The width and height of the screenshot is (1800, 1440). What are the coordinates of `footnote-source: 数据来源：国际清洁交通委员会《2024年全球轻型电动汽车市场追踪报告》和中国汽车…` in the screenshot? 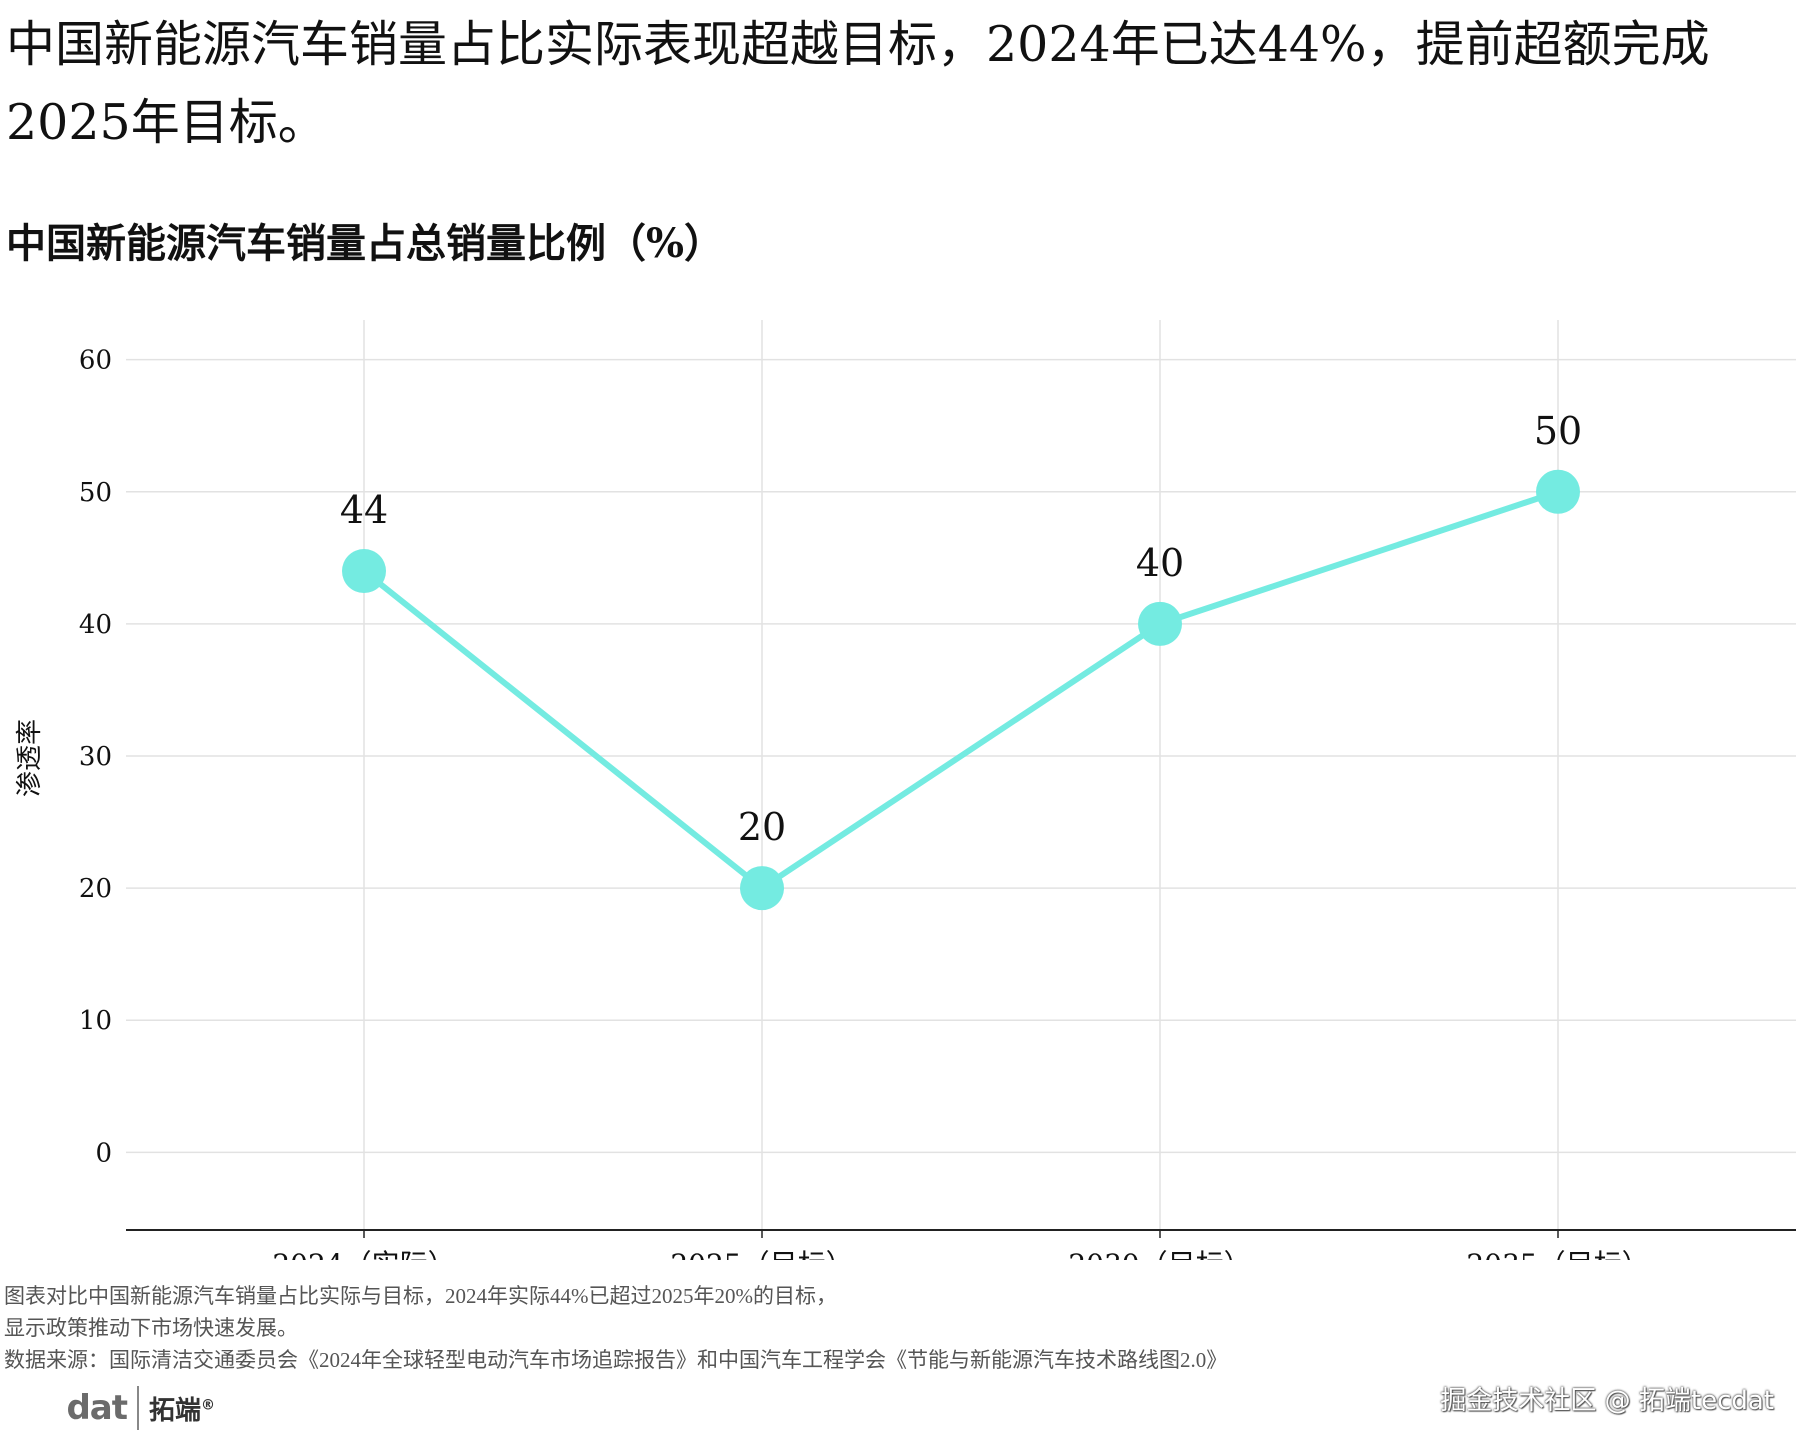 It's located at (616, 1360).